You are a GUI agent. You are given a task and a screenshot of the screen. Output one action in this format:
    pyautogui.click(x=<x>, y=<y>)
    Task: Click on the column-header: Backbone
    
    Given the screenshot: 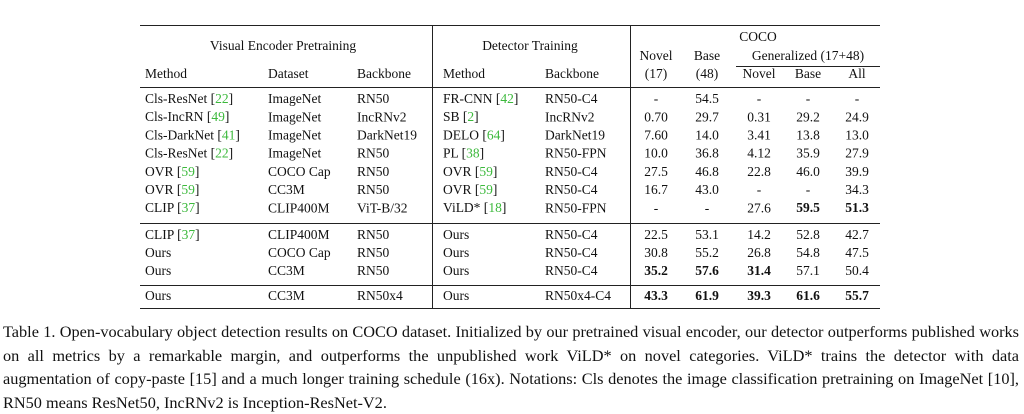 What is the action you would take?
    pyautogui.click(x=572, y=73)
    